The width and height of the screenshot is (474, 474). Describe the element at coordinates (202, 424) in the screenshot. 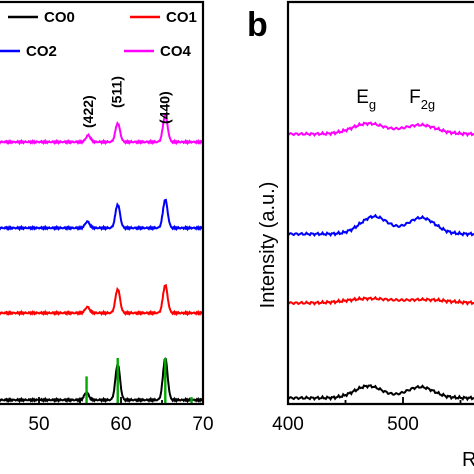

I see `a-tick-label: 70` at that location.